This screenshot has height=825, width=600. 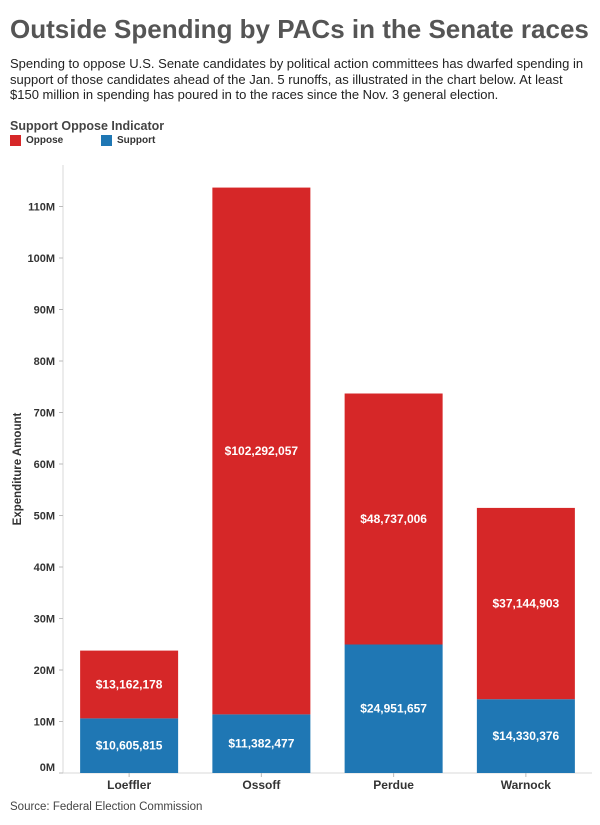 I want to click on legend-item-support: Support, so click(x=128, y=140).